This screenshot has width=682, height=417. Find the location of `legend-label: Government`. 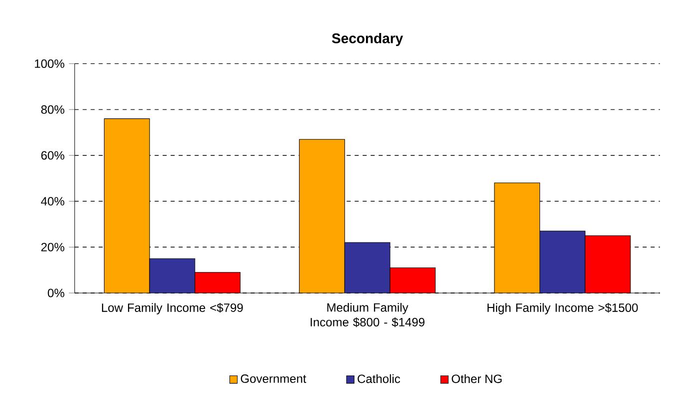

legend-label: Government is located at coordinates (273, 378).